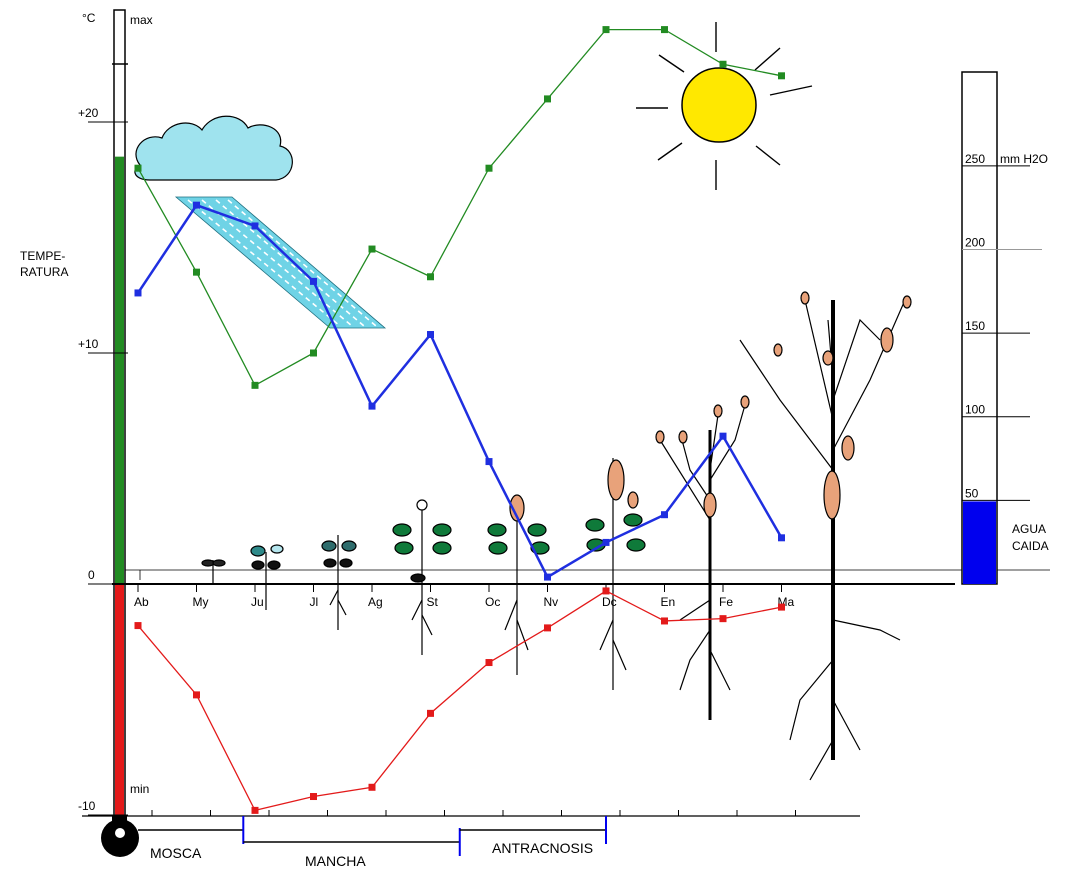 Image resolution: width=1076 pixels, height=879 pixels. I want to click on x-tick-label-st: St, so click(433, 602).